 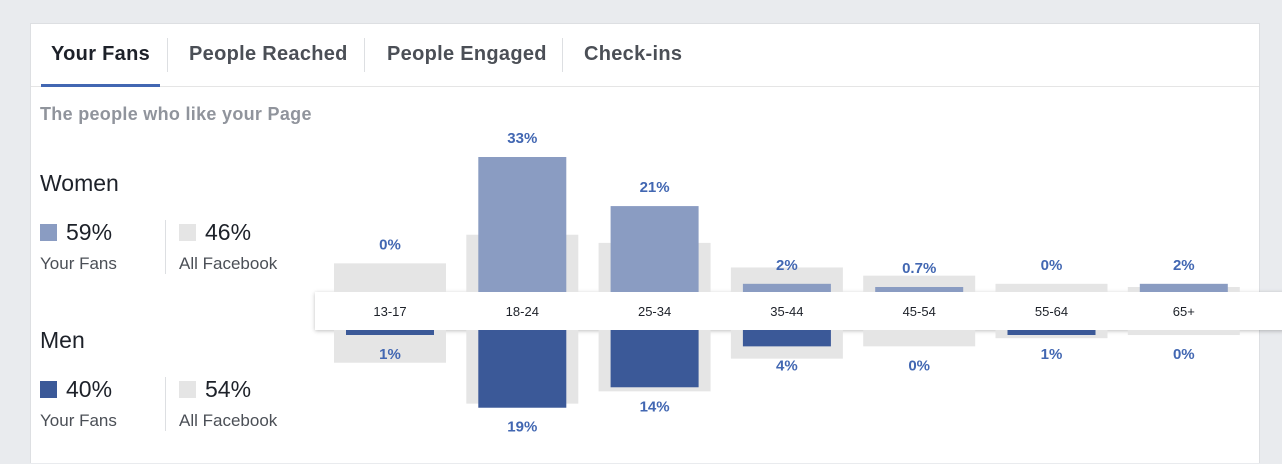 I want to click on age-tick-label: 35-44, so click(x=786, y=311).